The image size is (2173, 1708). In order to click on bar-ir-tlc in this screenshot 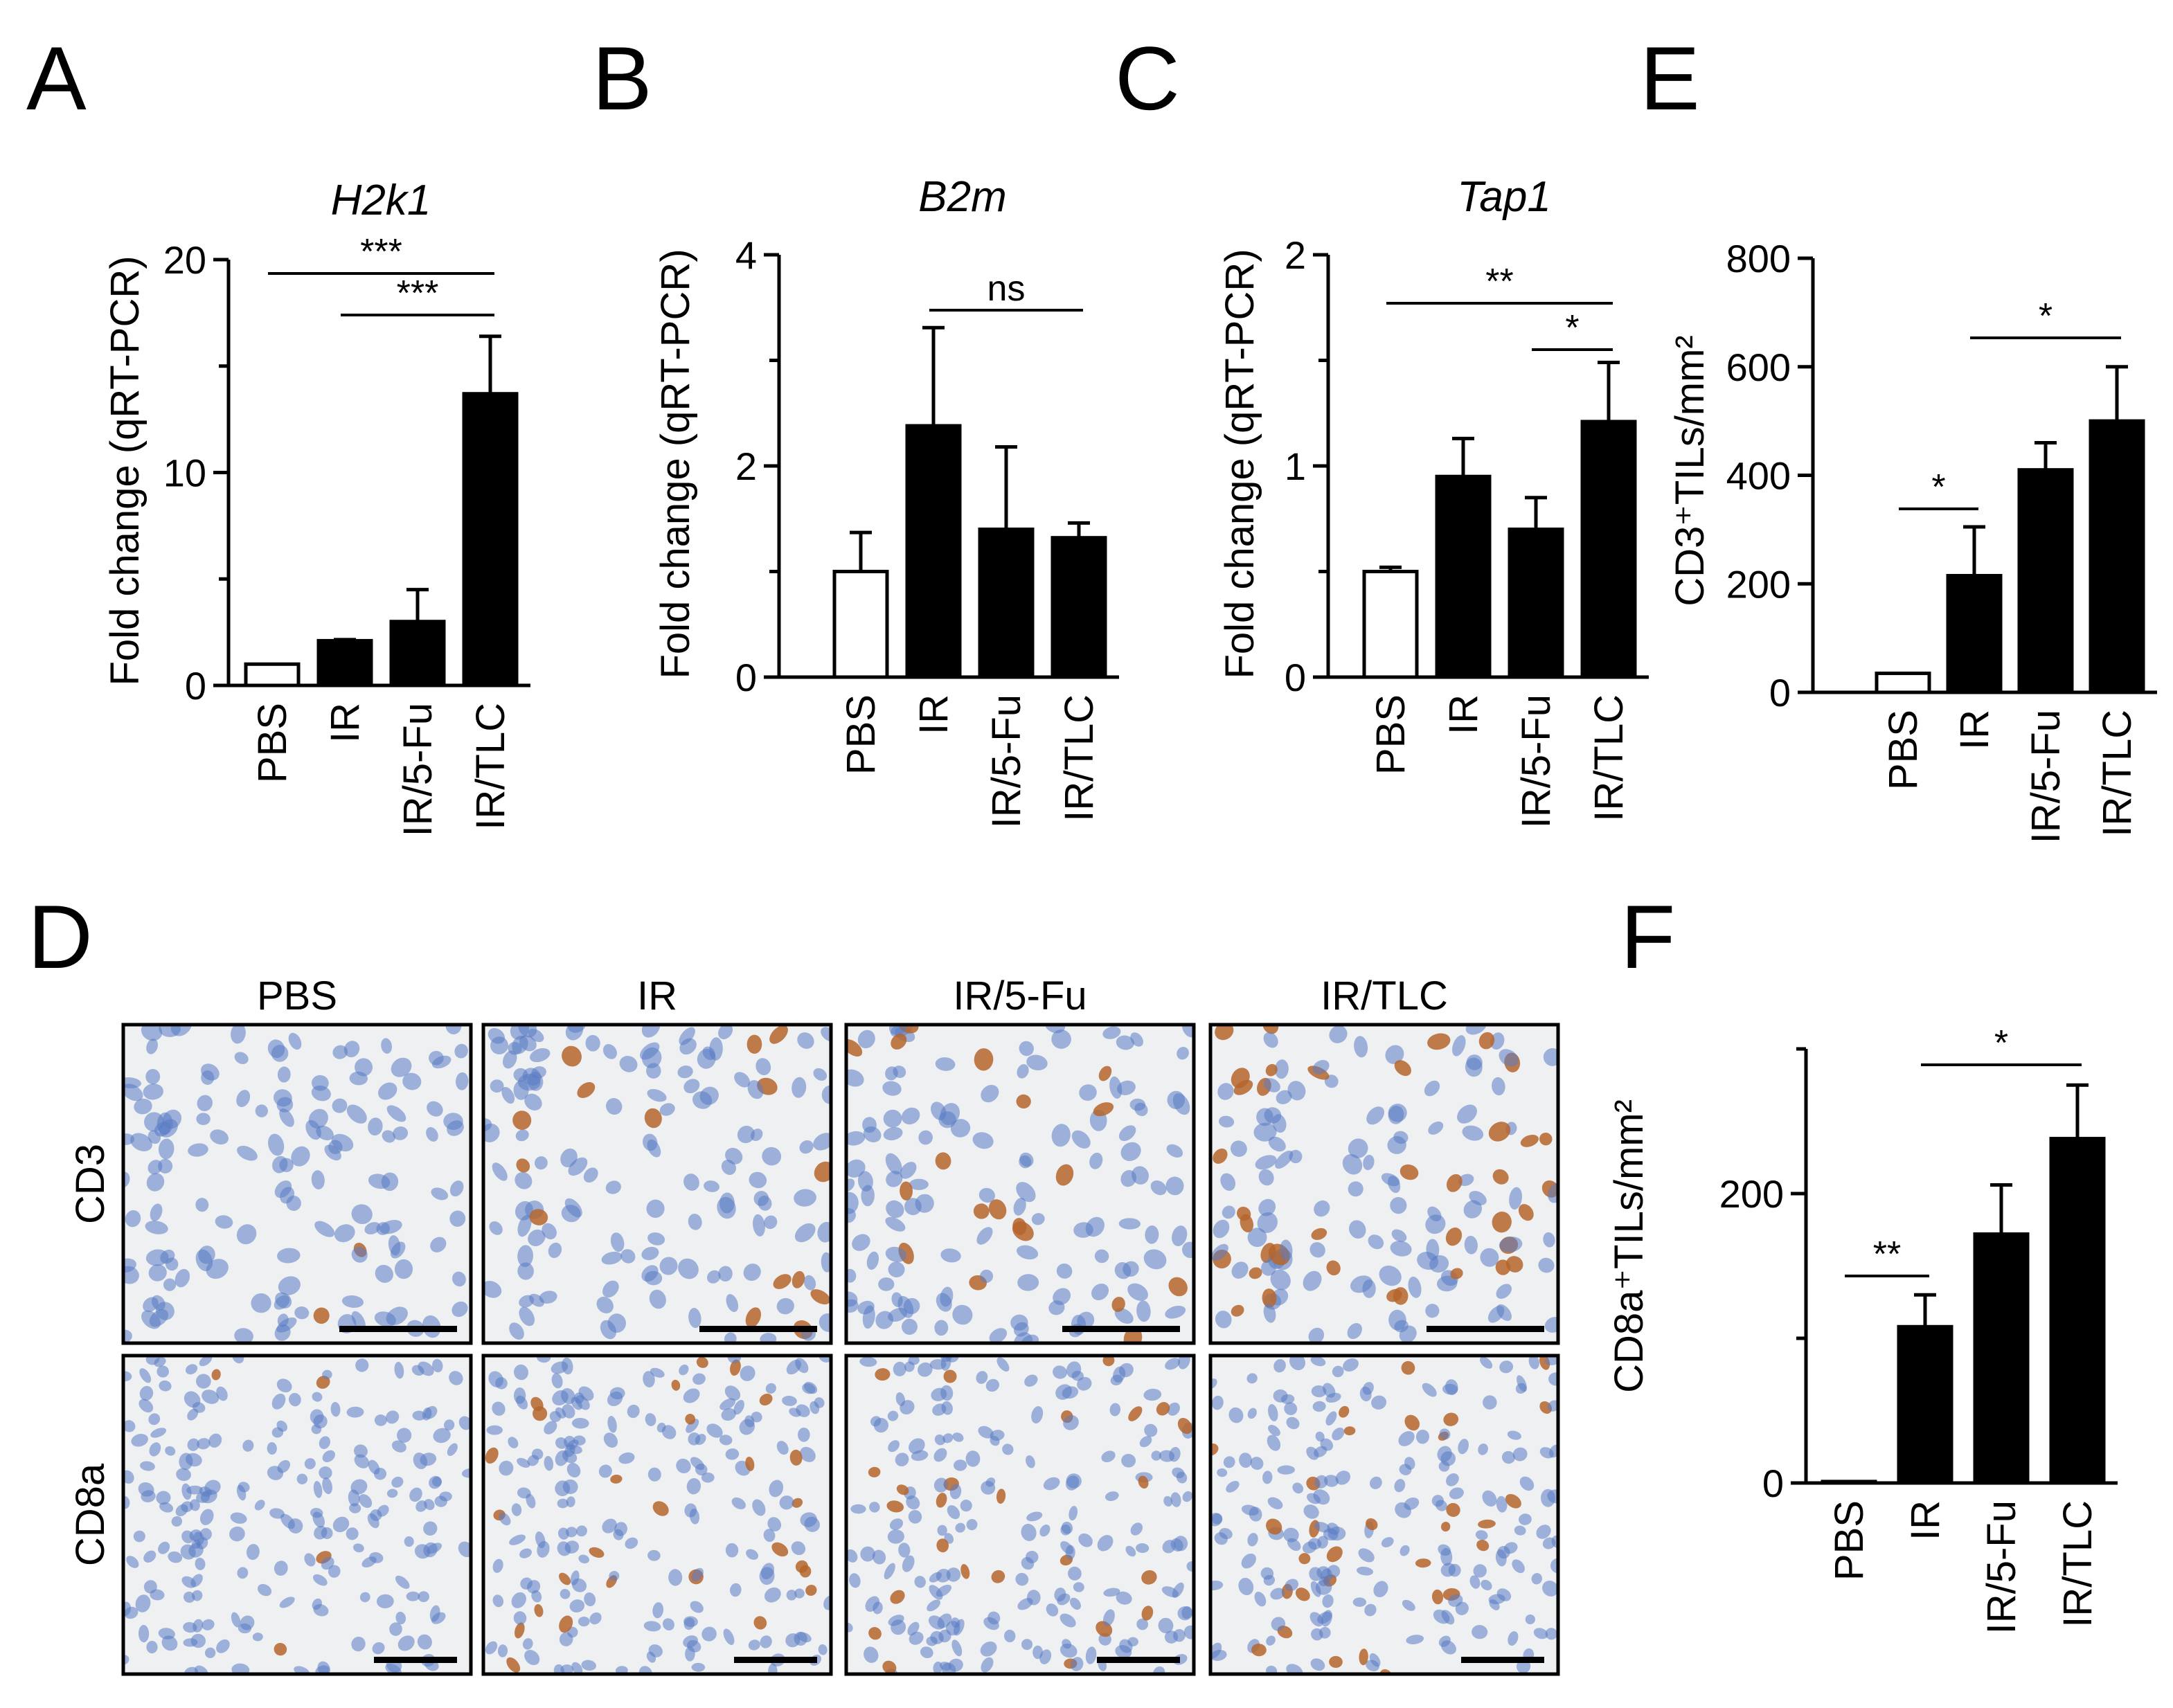, I will do `click(2117, 556)`.